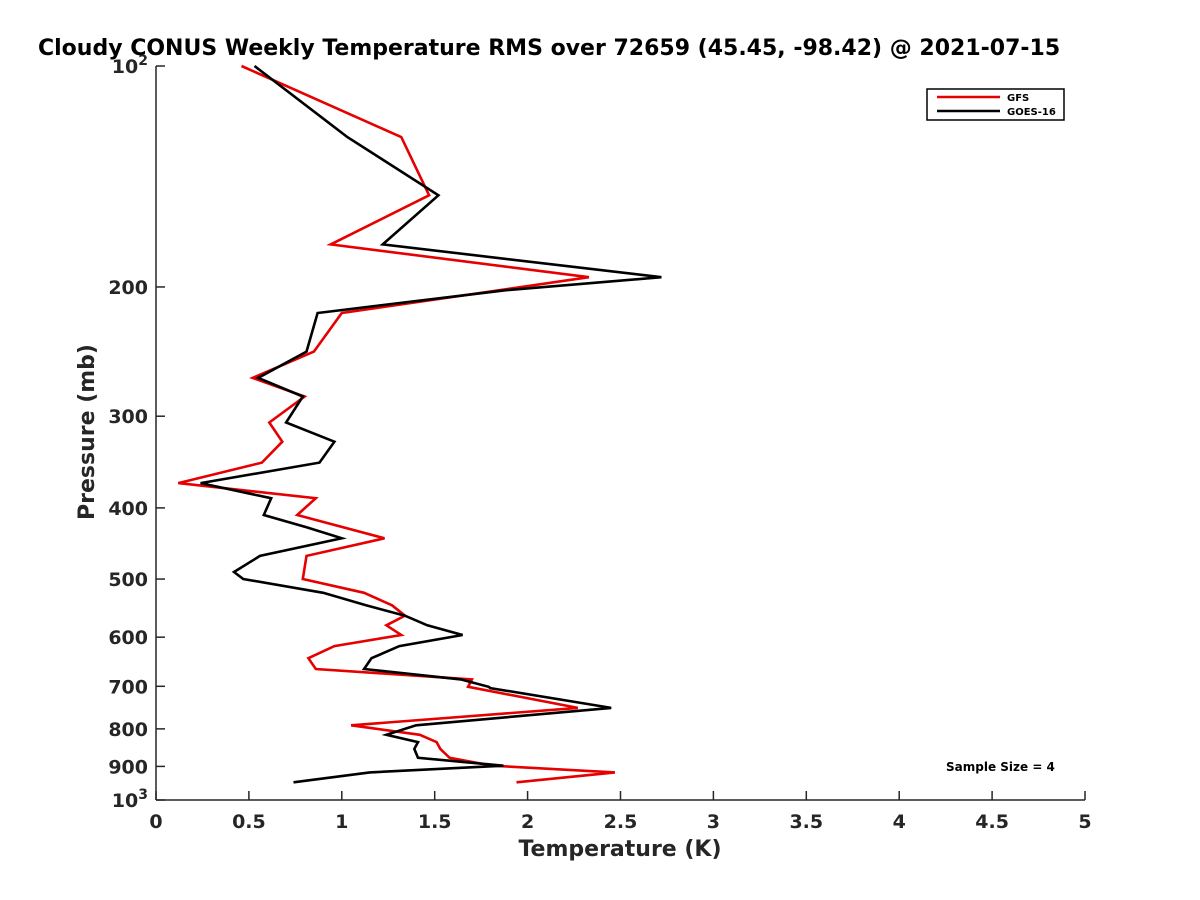  Describe the element at coordinates (527, 822) in the screenshot. I see `x-tick-label: 2` at that location.